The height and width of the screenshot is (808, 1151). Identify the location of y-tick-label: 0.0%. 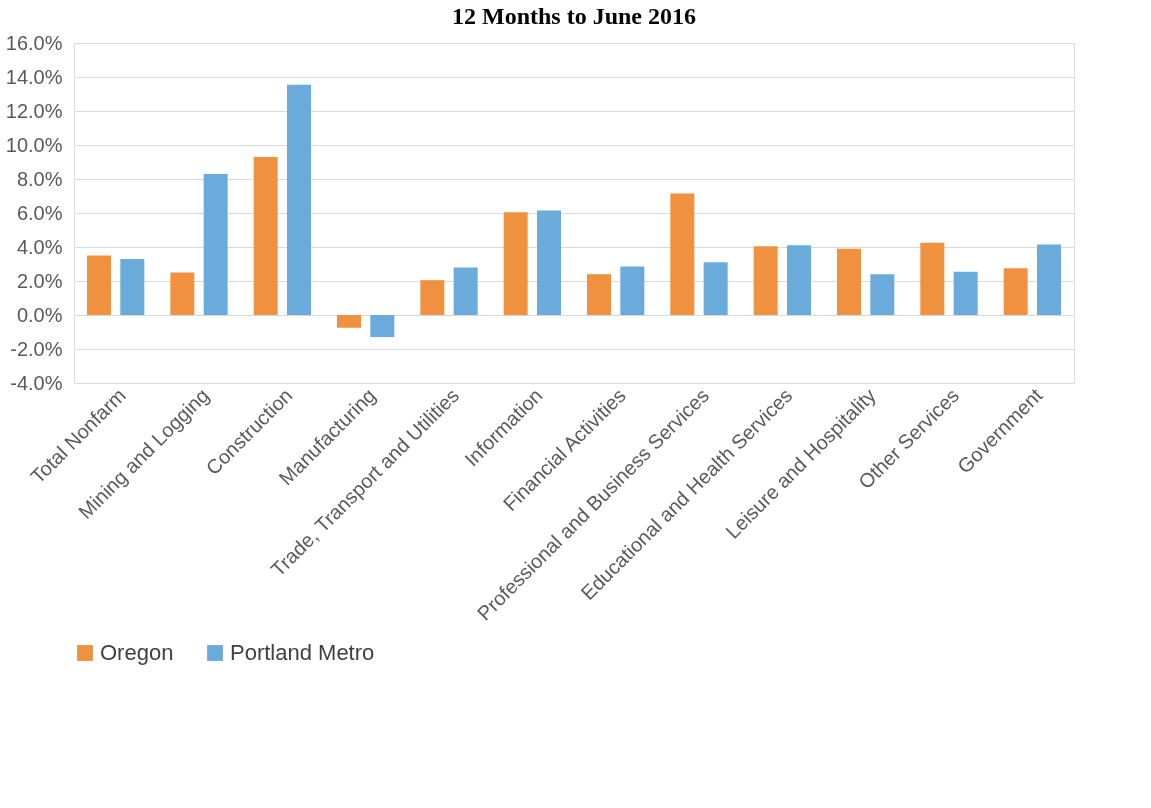
(39, 314).